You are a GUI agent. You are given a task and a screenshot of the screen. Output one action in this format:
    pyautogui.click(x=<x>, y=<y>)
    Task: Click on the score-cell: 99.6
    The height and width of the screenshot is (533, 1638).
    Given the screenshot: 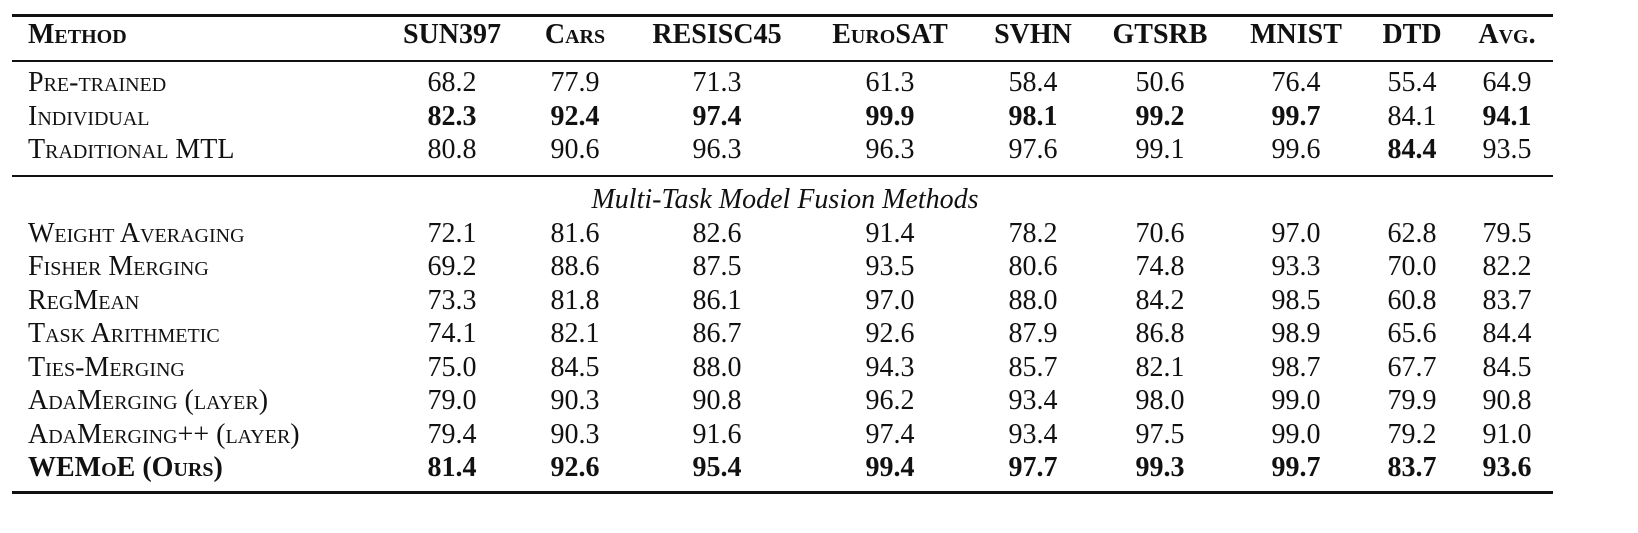 What is the action you would take?
    pyautogui.click(x=1296, y=149)
    